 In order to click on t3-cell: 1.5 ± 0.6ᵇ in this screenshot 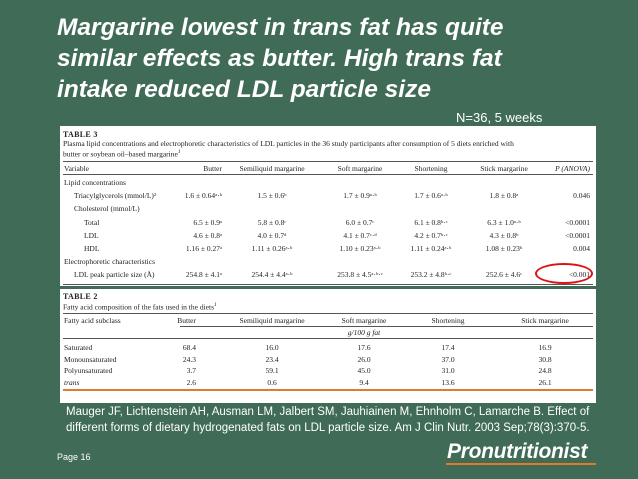, I will do `click(272, 196)`.